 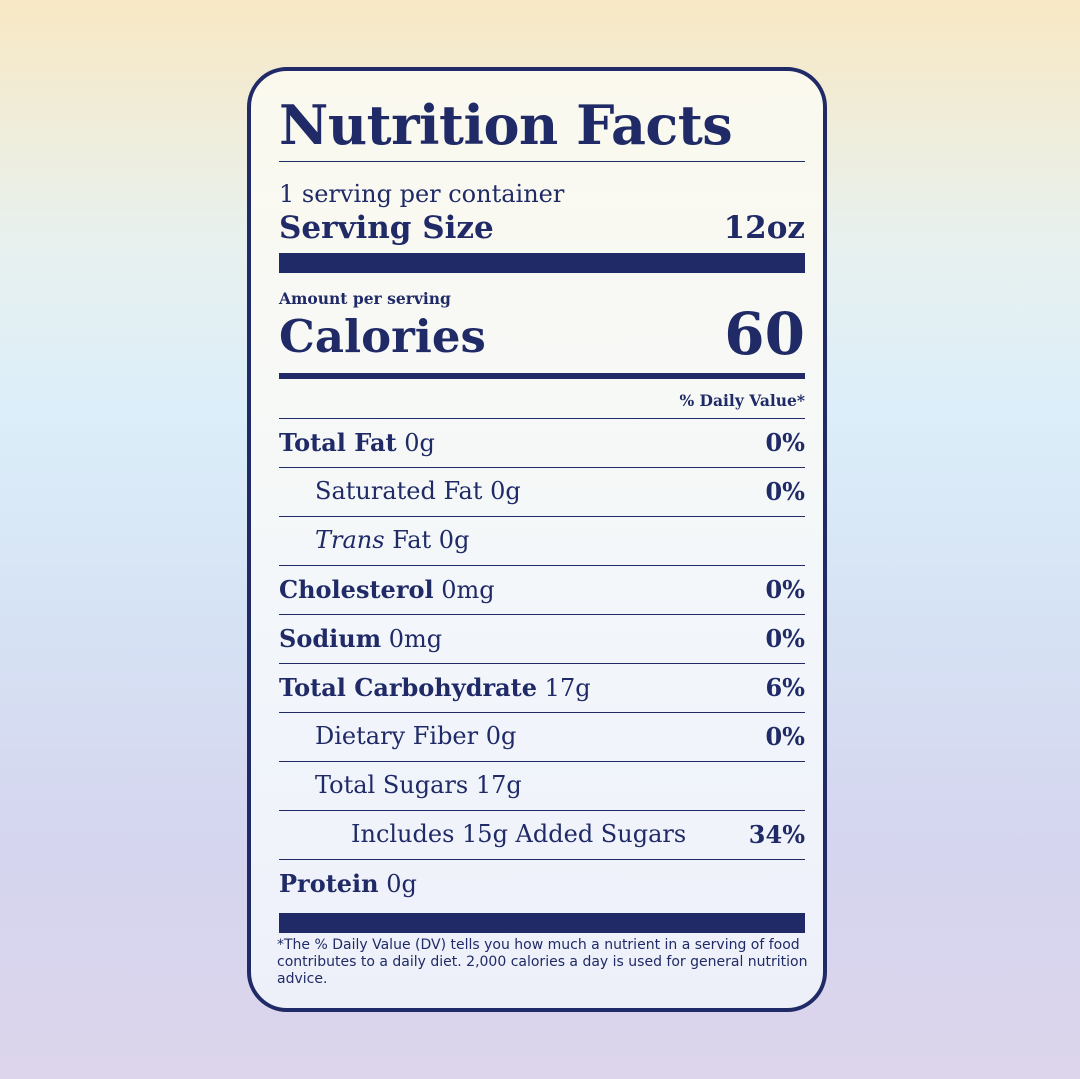 I want to click on nutrient-label: Total Fat, so click(x=338, y=442).